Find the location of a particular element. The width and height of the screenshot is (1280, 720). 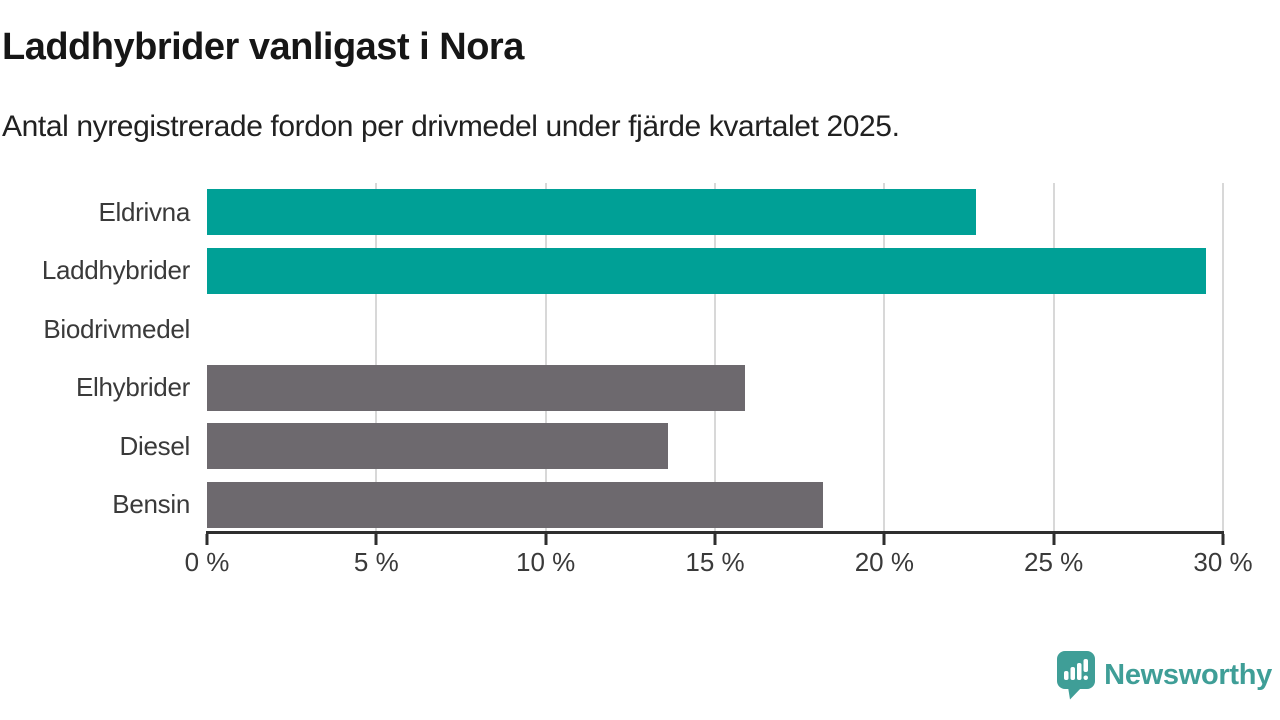

bar-row-elhybrider is located at coordinates (715, 388).